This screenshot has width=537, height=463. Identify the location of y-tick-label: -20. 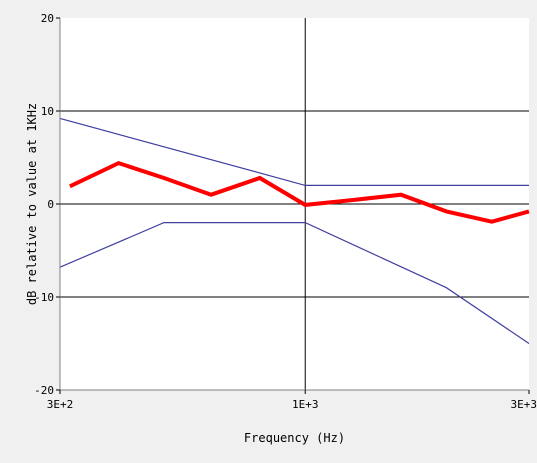
(44, 390).